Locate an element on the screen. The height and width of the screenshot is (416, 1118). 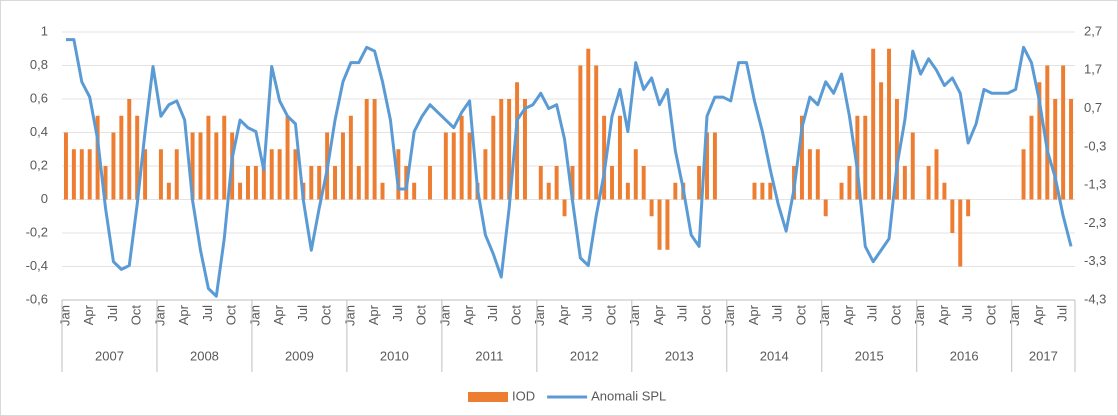
y-tick-label: 0,6 is located at coordinates (39, 97).